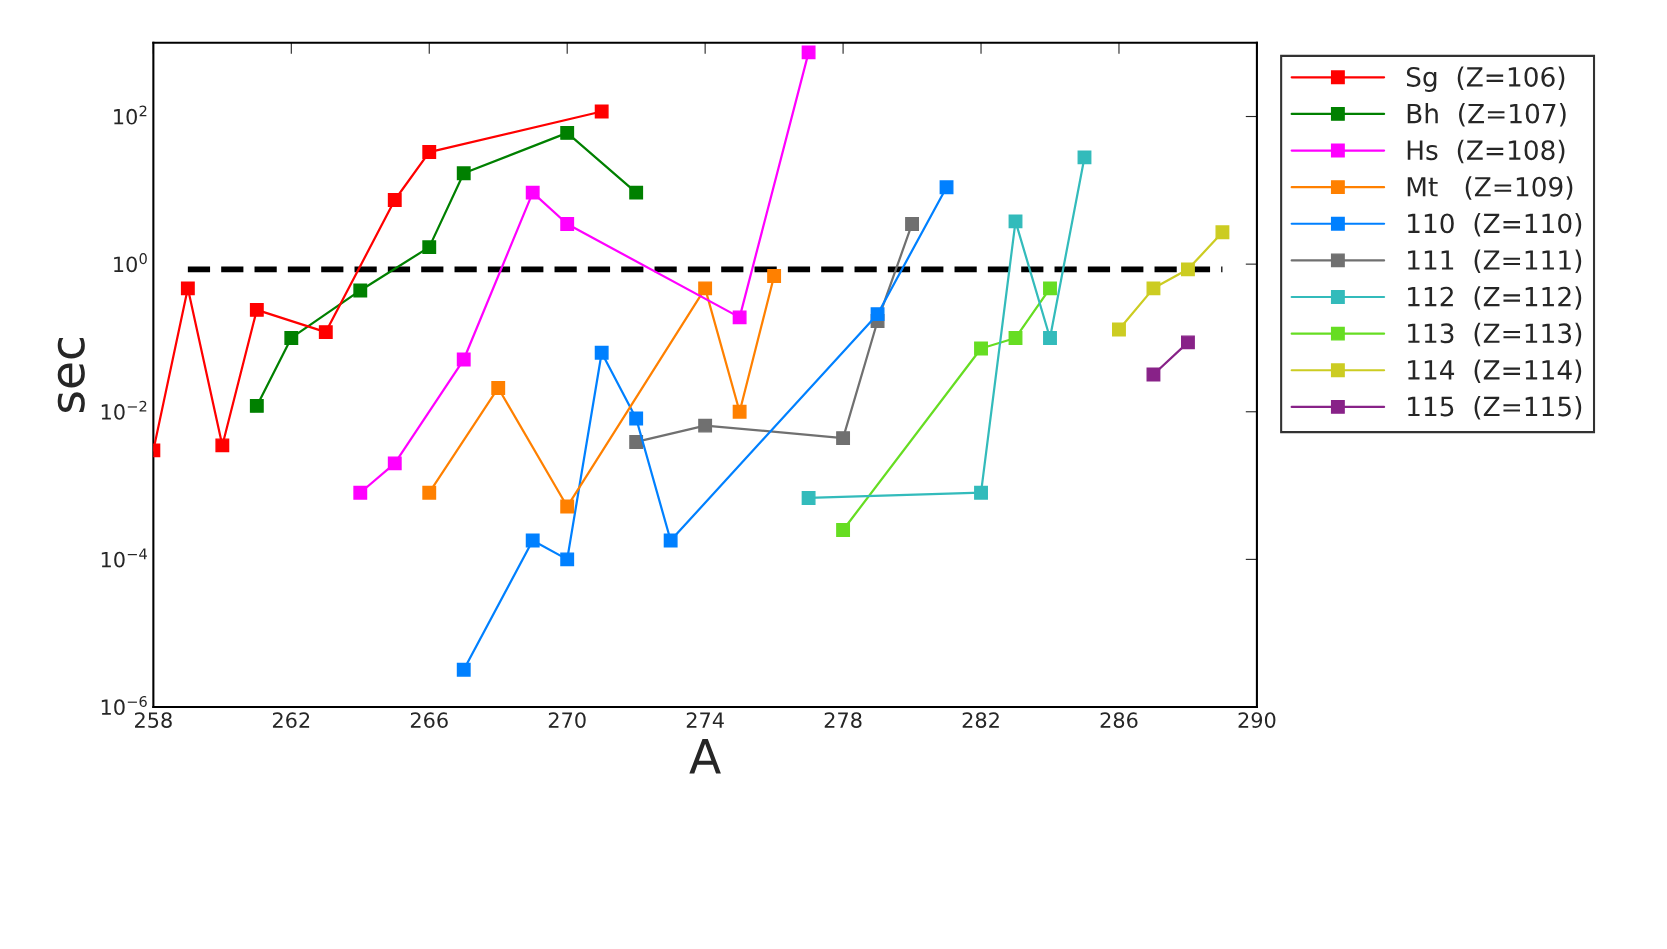 The image size is (1667, 949). What do you see at coordinates (980, 720) in the screenshot?
I see `x-tick-label: 282` at bounding box center [980, 720].